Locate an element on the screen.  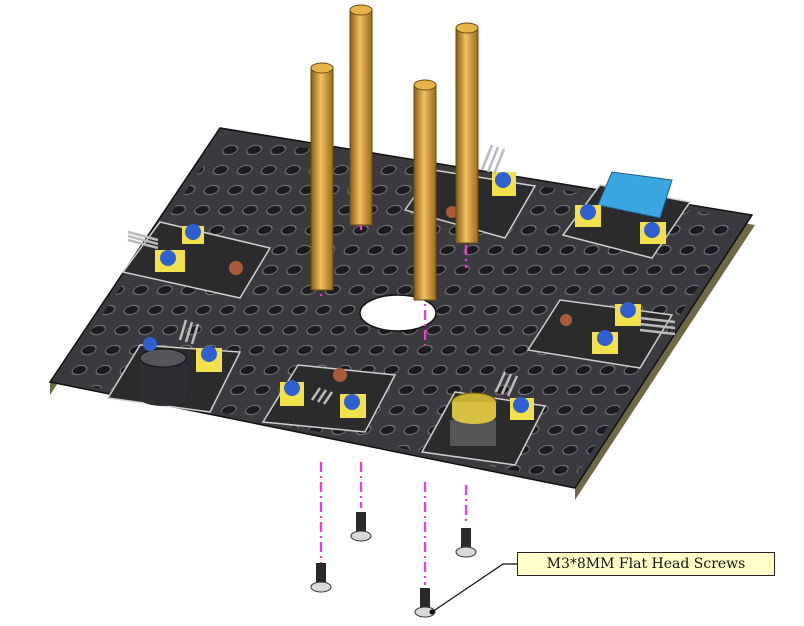
module-left-top is located at coordinates (196, 260).